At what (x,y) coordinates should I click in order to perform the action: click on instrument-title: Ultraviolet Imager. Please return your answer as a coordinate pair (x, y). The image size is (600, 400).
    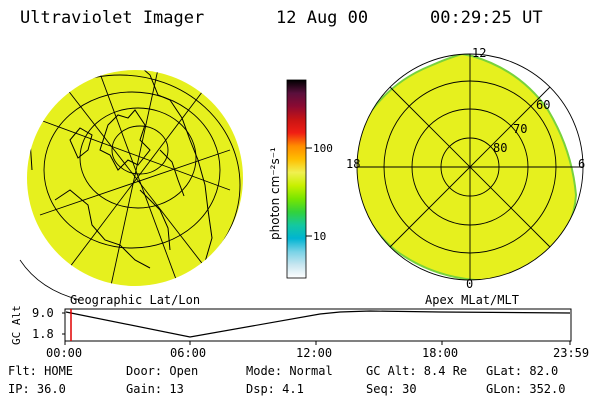
    Looking at the image, I should click on (112, 18).